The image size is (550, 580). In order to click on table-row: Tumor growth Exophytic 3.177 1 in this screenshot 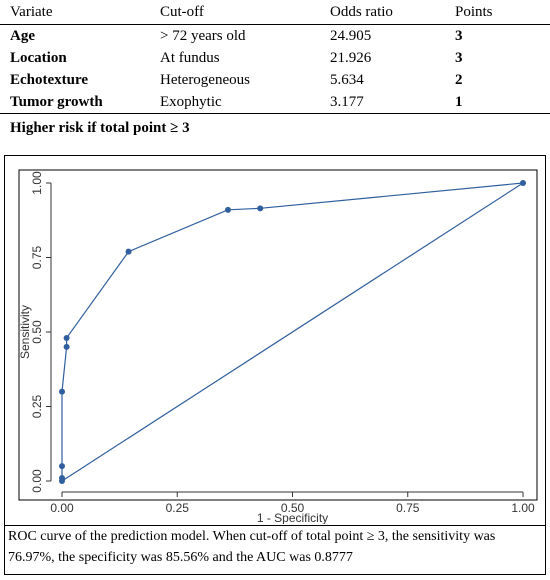, I will do `click(275, 102)`.